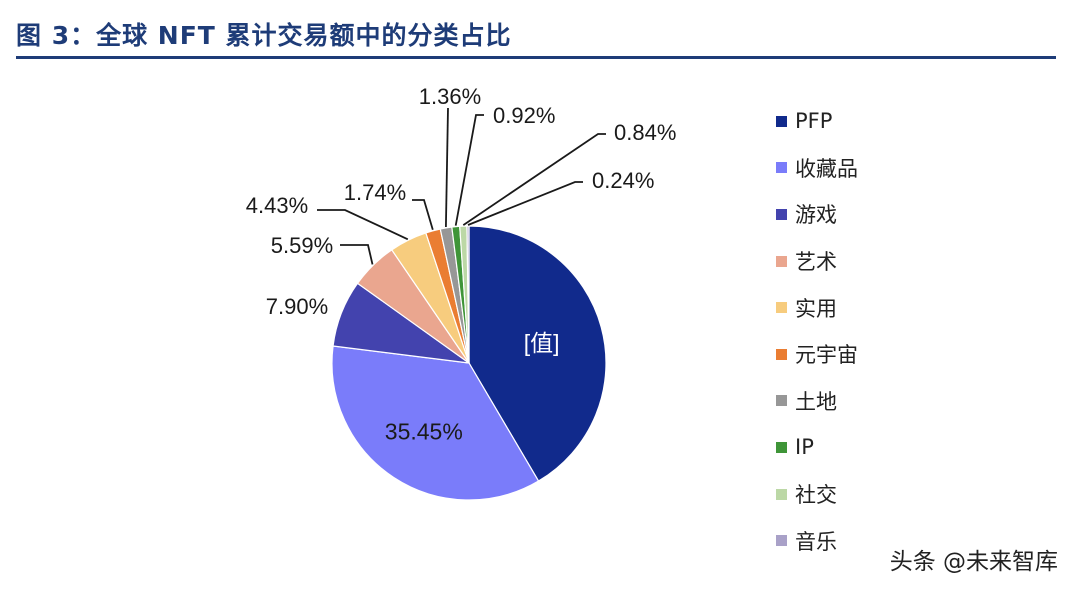 This screenshot has height=592, width=1074. I want to click on legend-label: 土地, so click(816, 401).